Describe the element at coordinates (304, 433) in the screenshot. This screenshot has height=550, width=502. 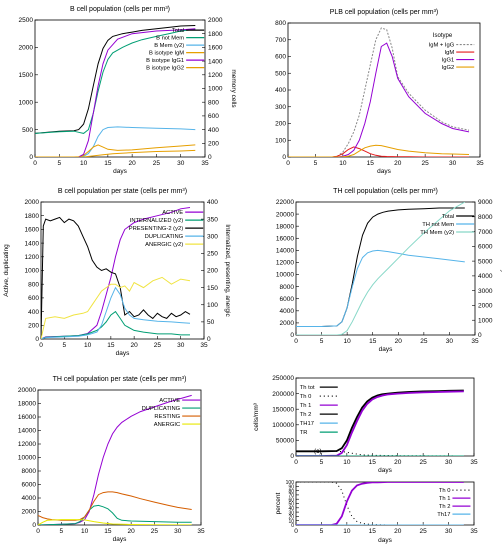
I see `legend-label: TR` at that location.